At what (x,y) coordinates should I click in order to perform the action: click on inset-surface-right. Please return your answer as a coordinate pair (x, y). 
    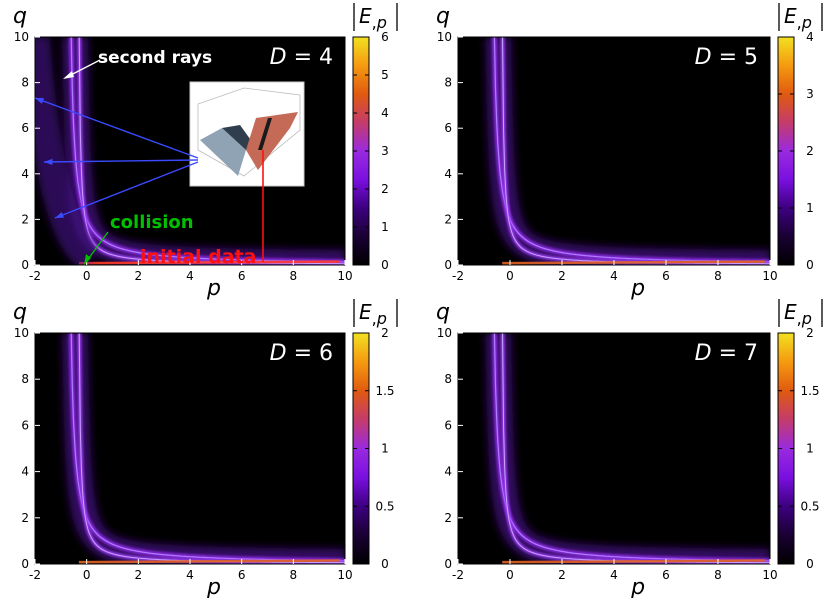
    Looking at the image, I should click on (272, 141).